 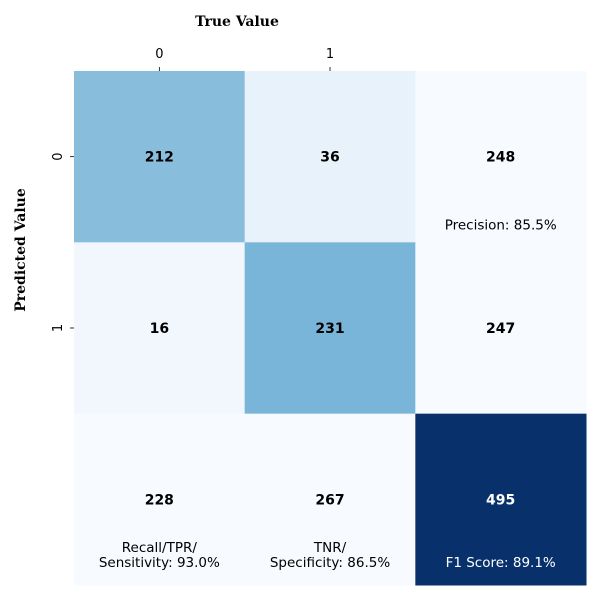 I want to click on x-axis-title: True Value, so click(x=237, y=22).